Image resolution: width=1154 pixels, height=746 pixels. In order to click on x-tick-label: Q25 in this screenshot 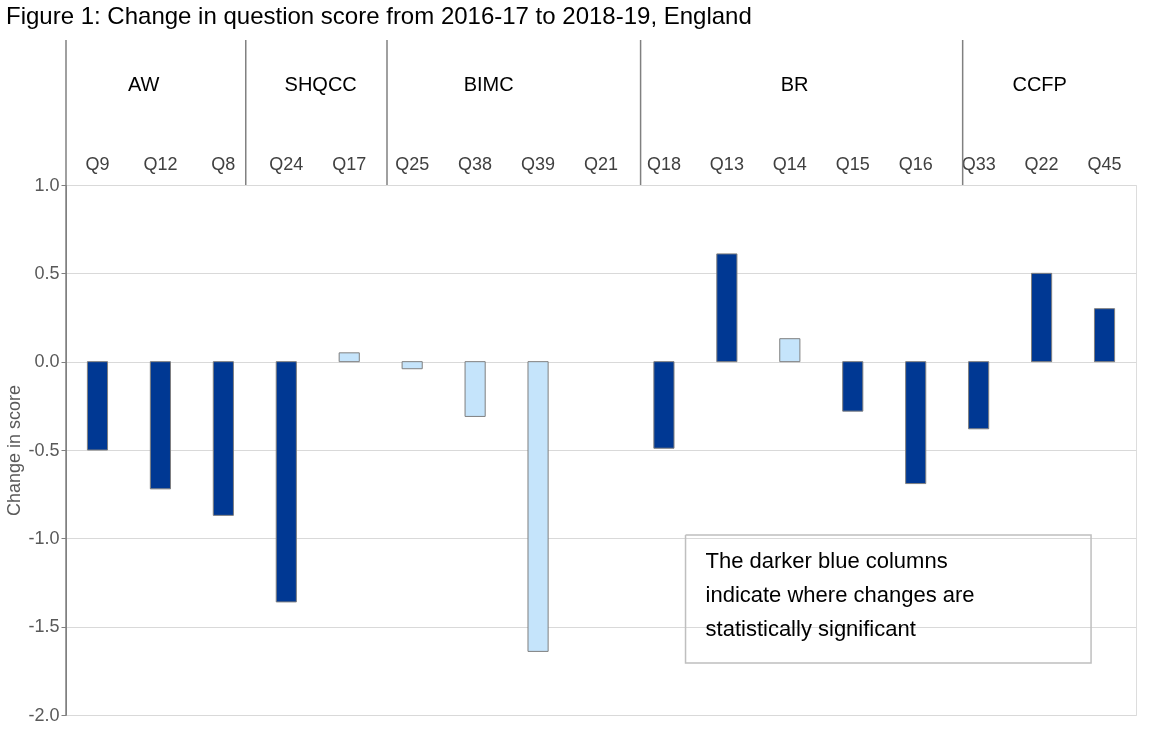, I will do `click(412, 163)`.